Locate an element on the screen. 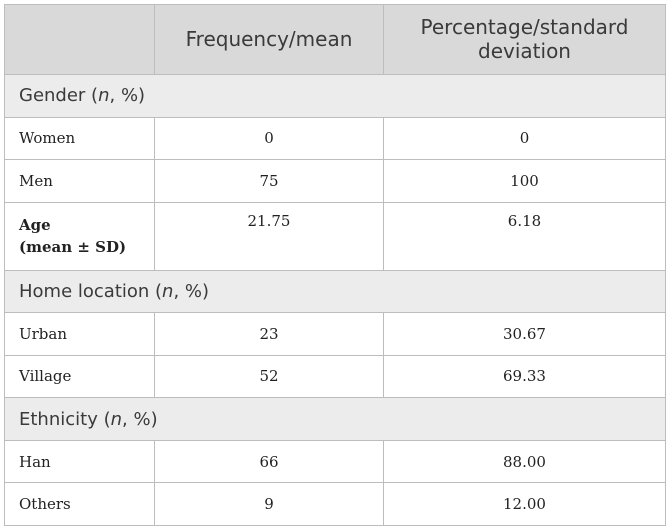  row-percentage: 30.67 is located at coordinates (524, 334).